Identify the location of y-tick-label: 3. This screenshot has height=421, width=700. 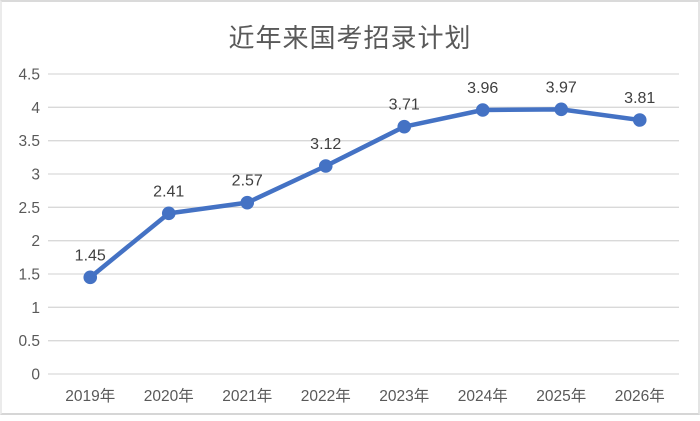
(35, 175).